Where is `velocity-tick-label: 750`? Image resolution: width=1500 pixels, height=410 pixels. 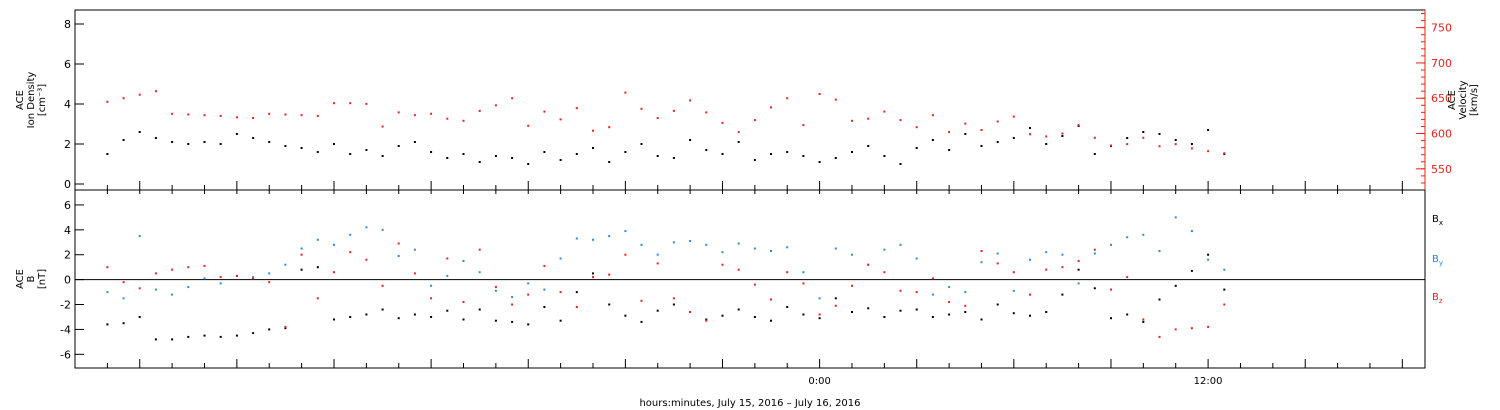
velocity-tick-label: 750 is located at coordinates (1441, 28).